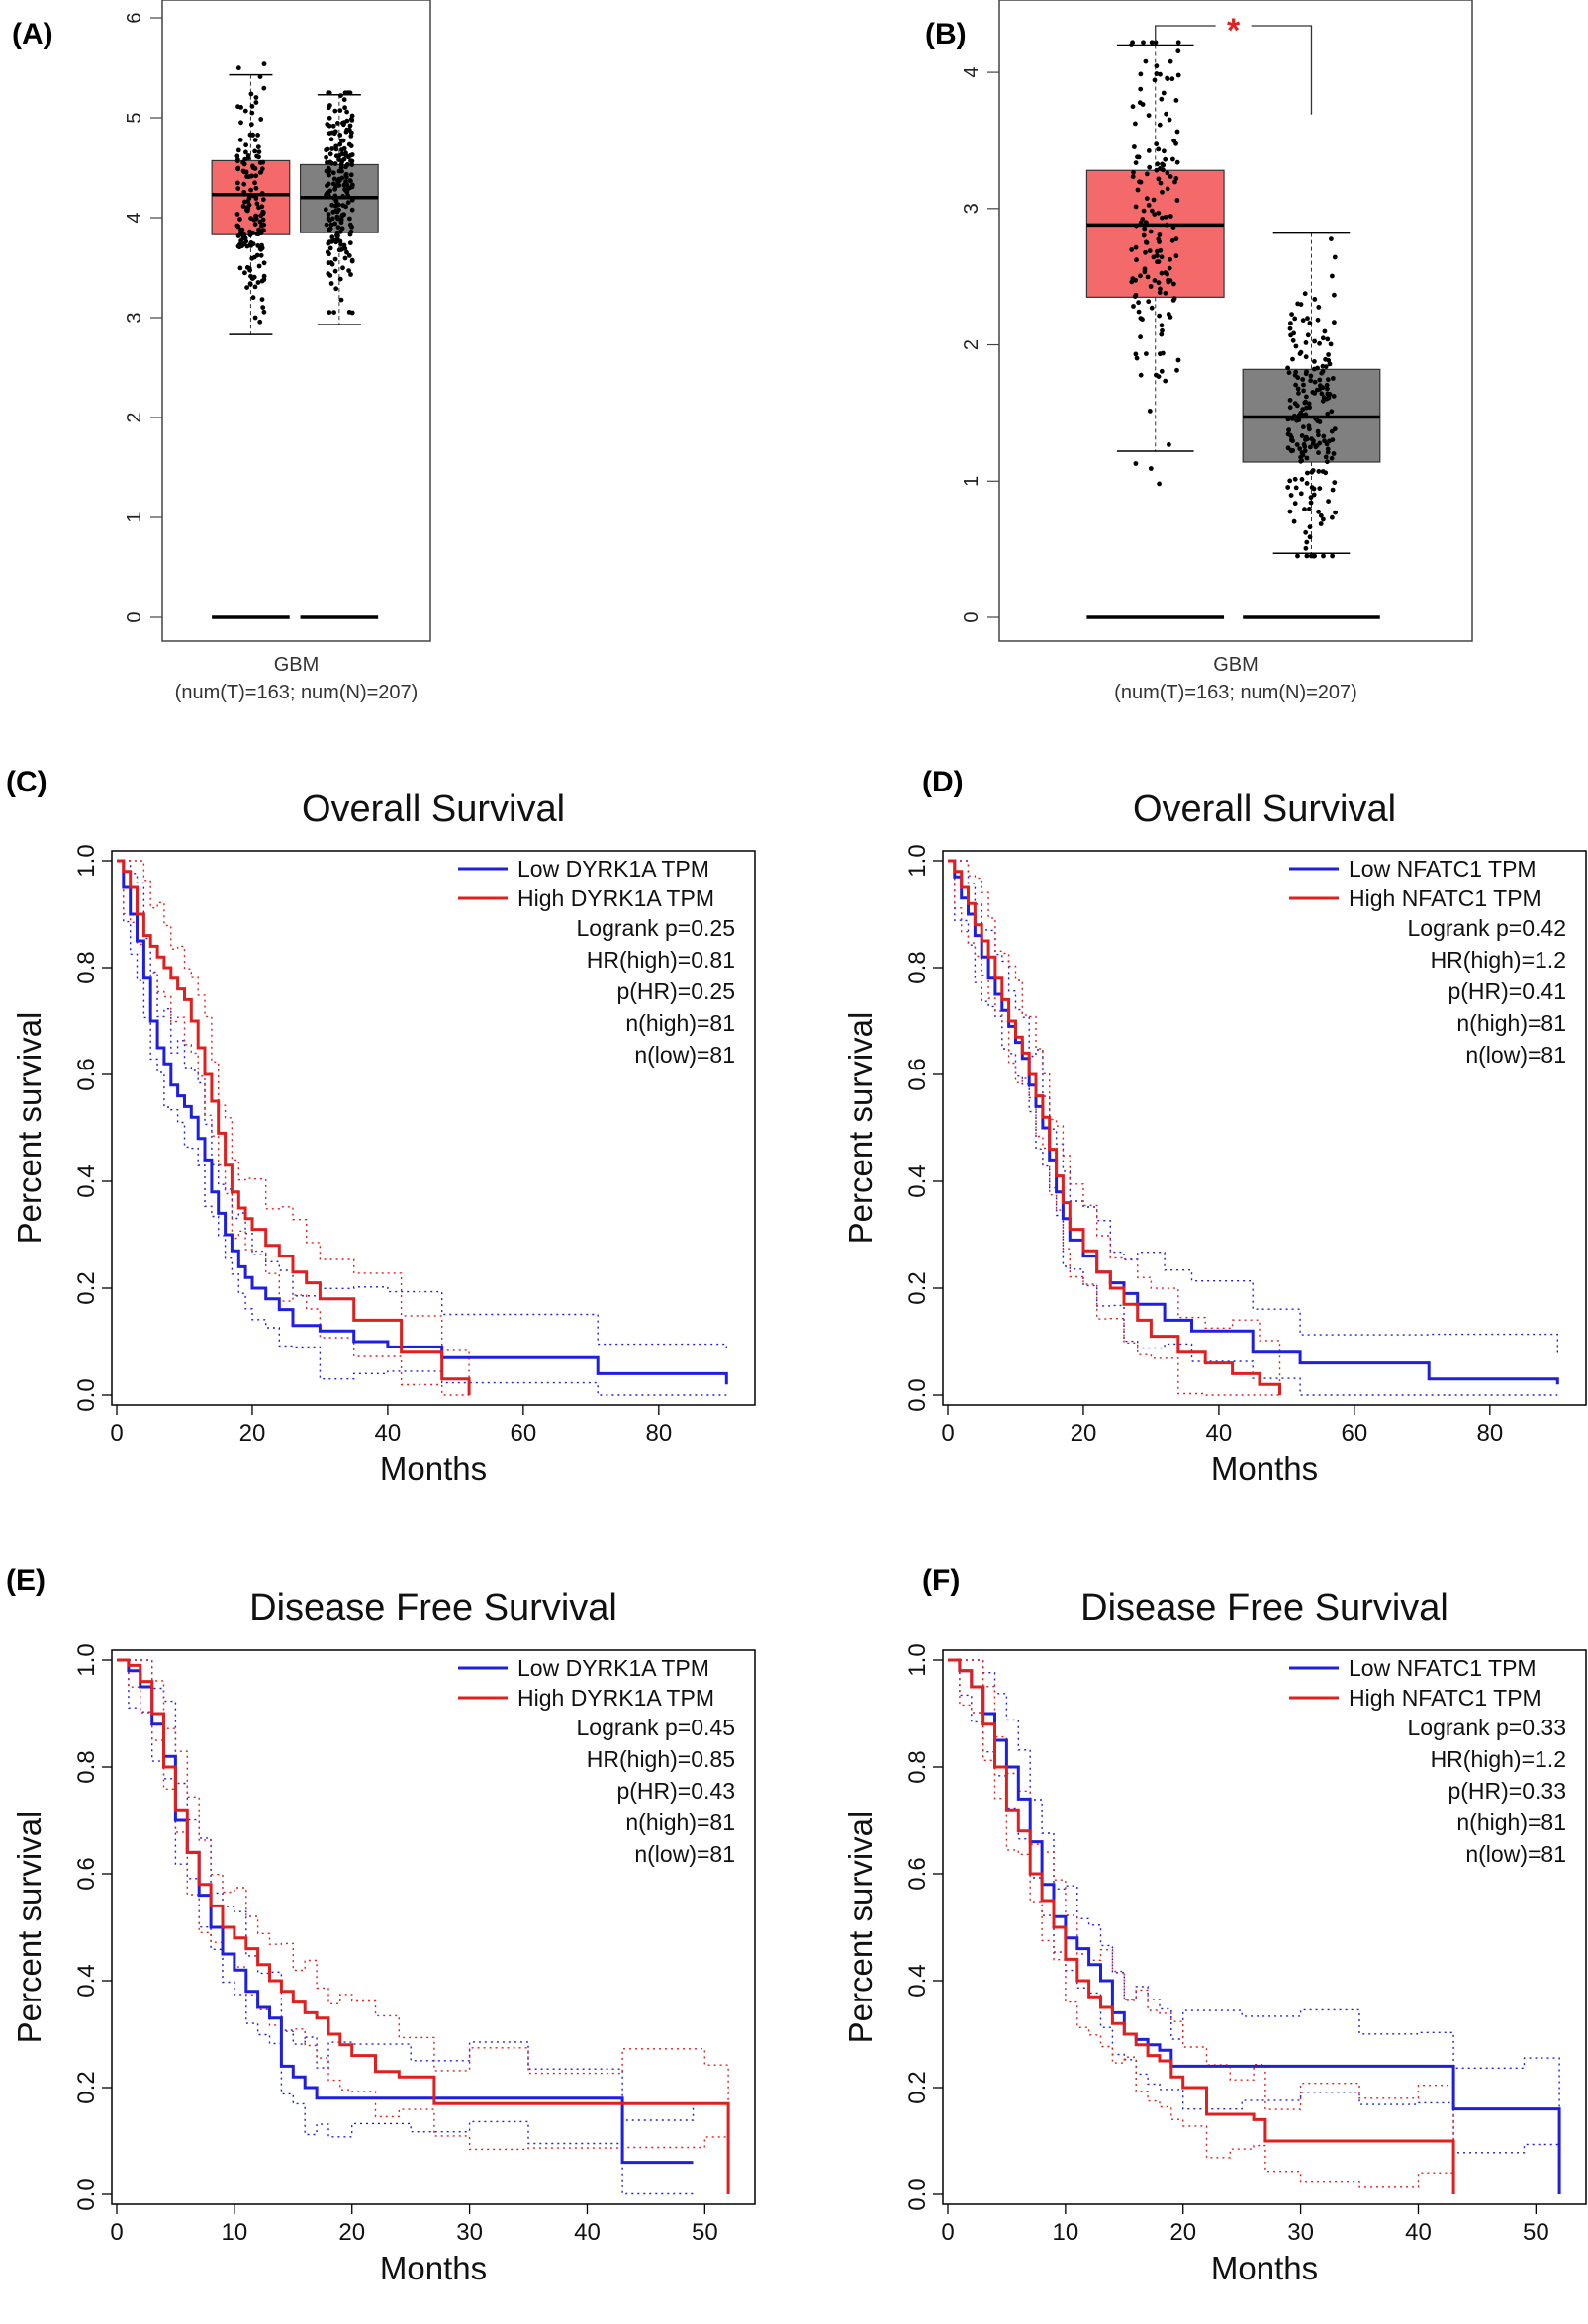 The height and width of the screenshot is (2324, 1588). Describe the element at coordinates (658, 1433) in the screenshot. I see `x-tick-label: 80` at that location.